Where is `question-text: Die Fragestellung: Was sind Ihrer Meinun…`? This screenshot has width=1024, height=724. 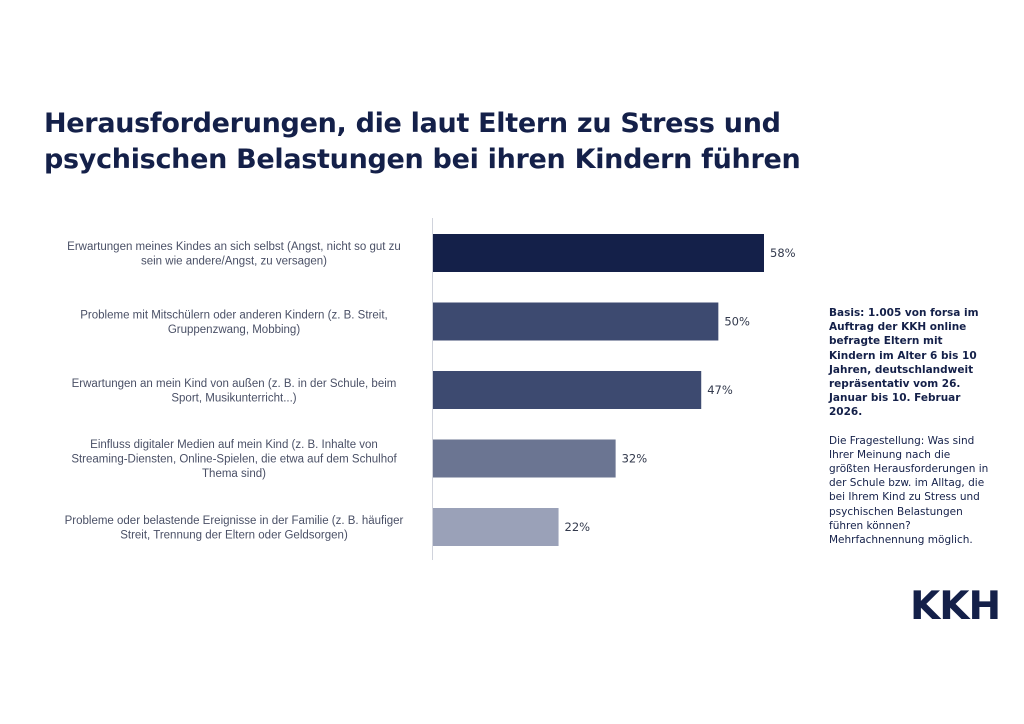 question-text: Die Fragestellung: Was sind Ihrer Meinun… is located at coordinates (909, 490).